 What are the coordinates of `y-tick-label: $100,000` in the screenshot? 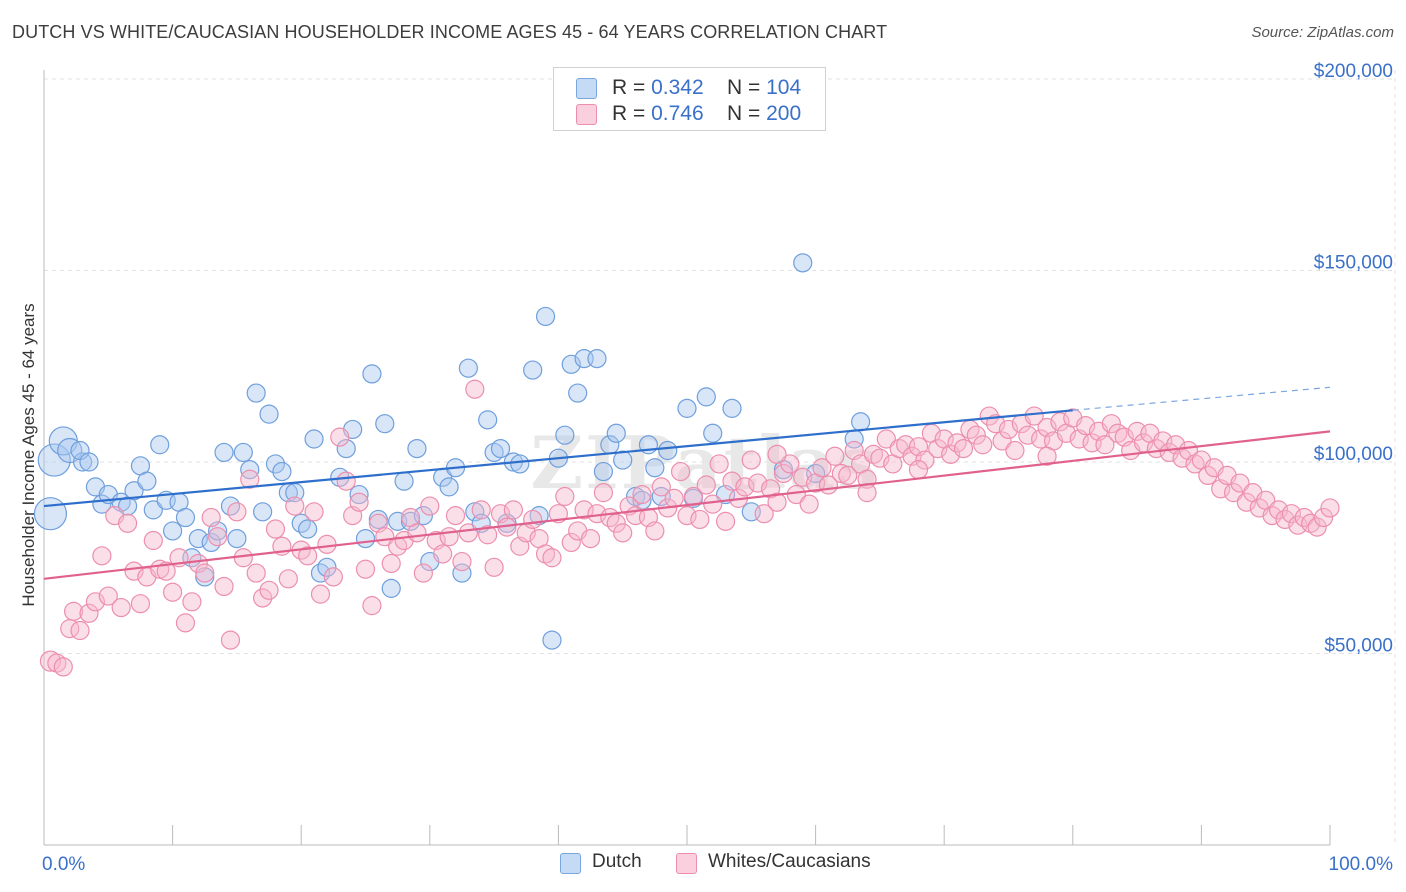 It's located at (1353, 454).